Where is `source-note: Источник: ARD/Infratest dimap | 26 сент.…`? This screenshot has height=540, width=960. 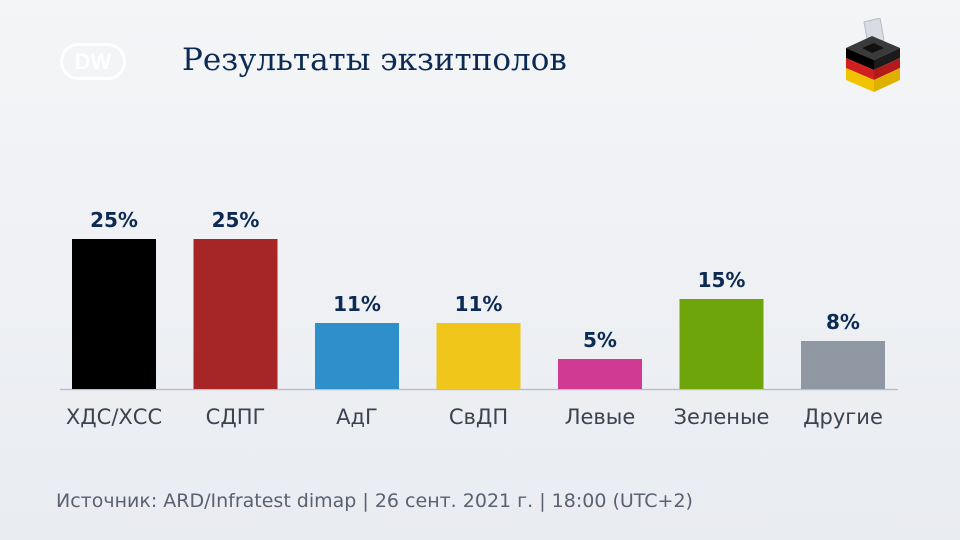
source-note: Источник: ARD/Infratest dimap | 26 сент.… is located at coordinates (374, 501).